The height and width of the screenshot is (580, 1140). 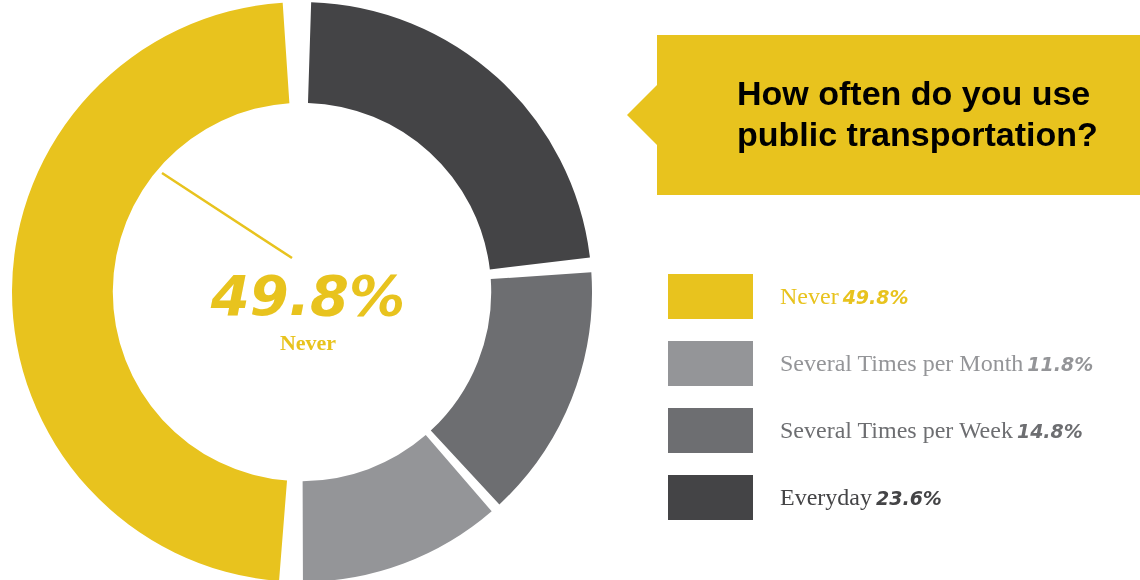 What do you see at coordinates (809, 296) in the screenshot?
I see `legend-label: Never` at bounding box center [809, 296].